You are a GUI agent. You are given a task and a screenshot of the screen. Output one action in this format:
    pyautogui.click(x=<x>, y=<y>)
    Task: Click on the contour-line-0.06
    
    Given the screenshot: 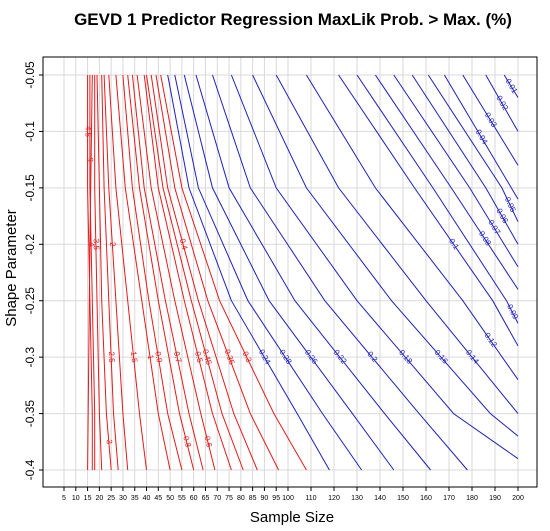 What is the action you would take?
    pyautogui.click(x=465, y=159)
    